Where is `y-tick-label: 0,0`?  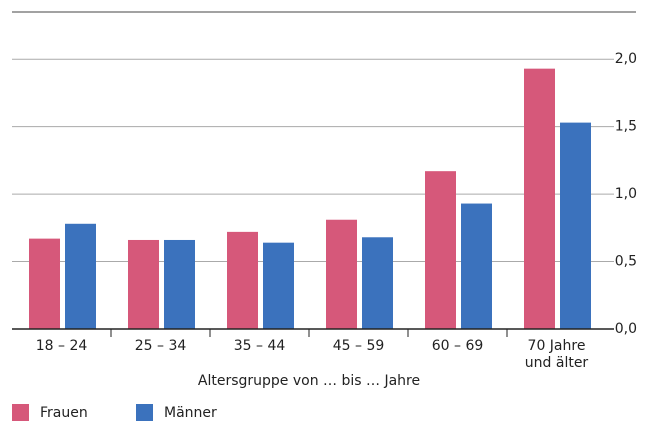 y-tick-label: 0,0 is located at coordinates (626, 329).